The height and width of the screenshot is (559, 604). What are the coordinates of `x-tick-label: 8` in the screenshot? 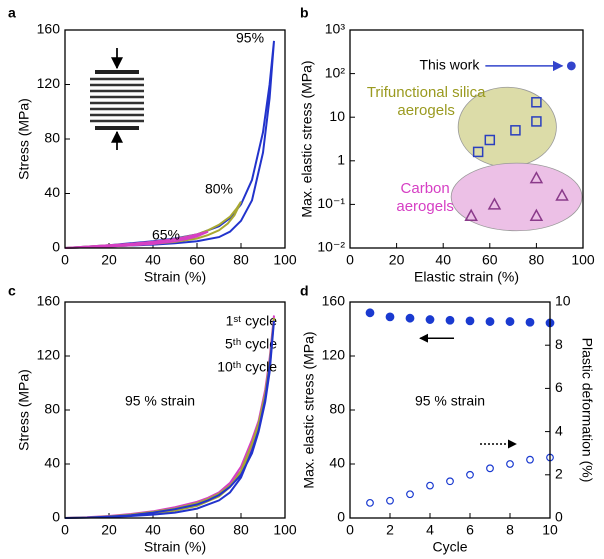 It's located at (510, 530).